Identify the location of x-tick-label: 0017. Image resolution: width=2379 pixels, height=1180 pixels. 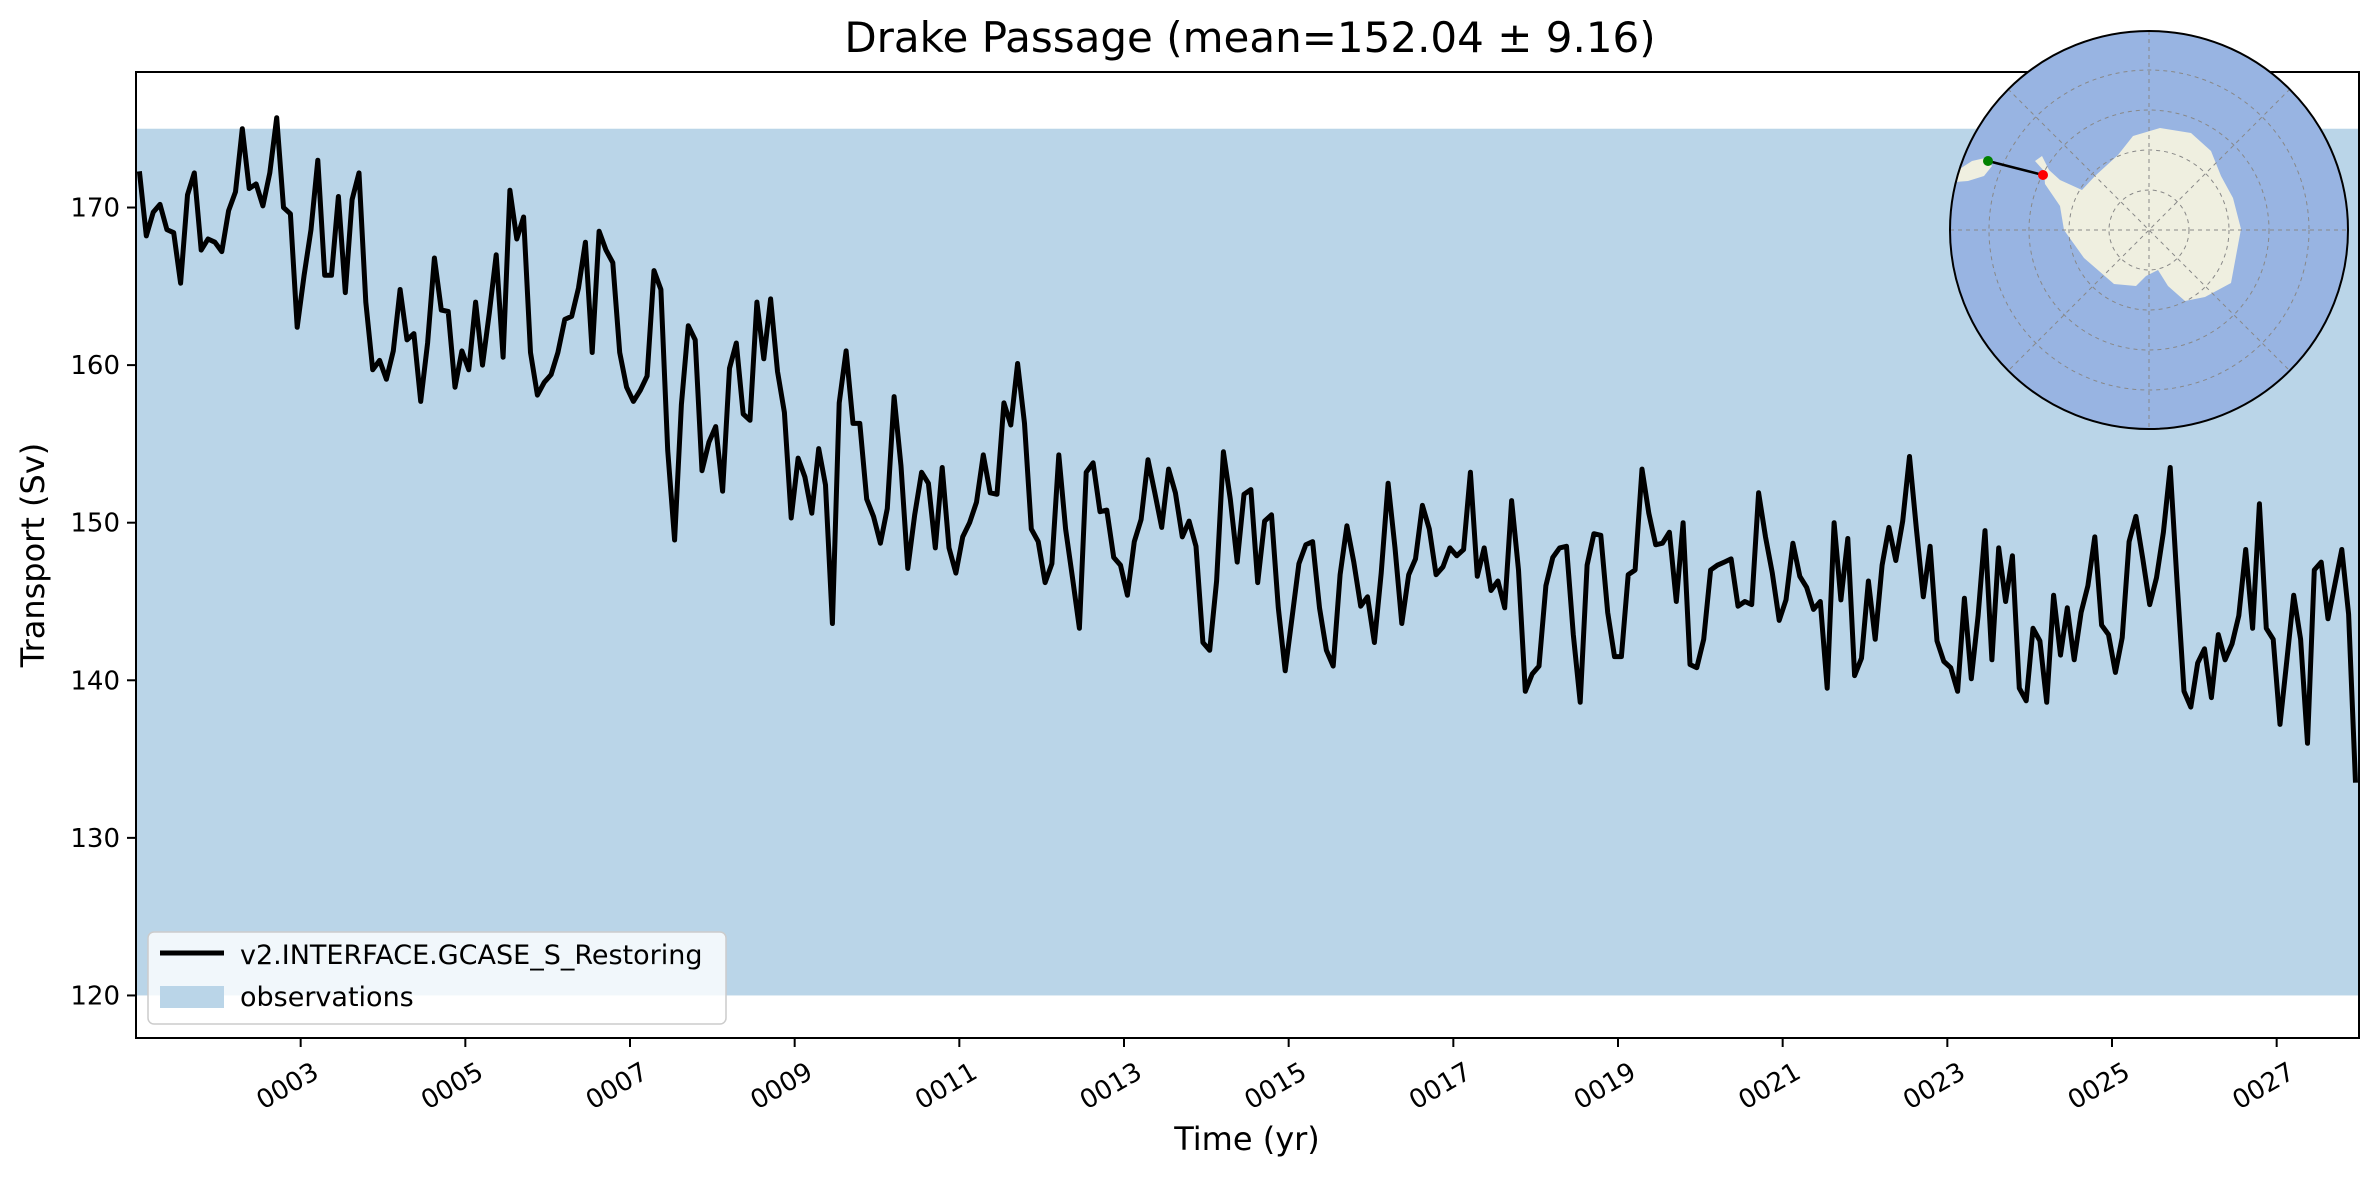
(1440, 1086).